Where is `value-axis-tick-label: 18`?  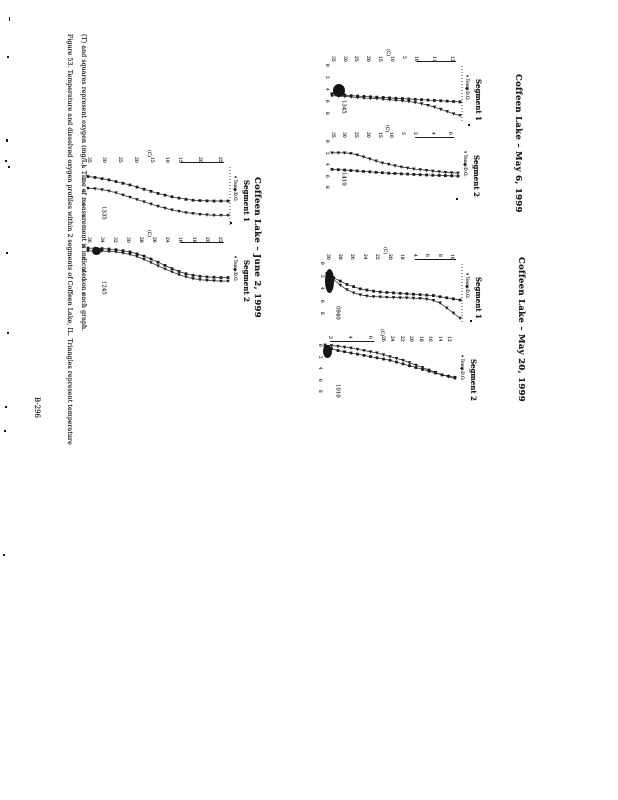 value-axis-tick-label: 18 is located at coordinates (194, 240).